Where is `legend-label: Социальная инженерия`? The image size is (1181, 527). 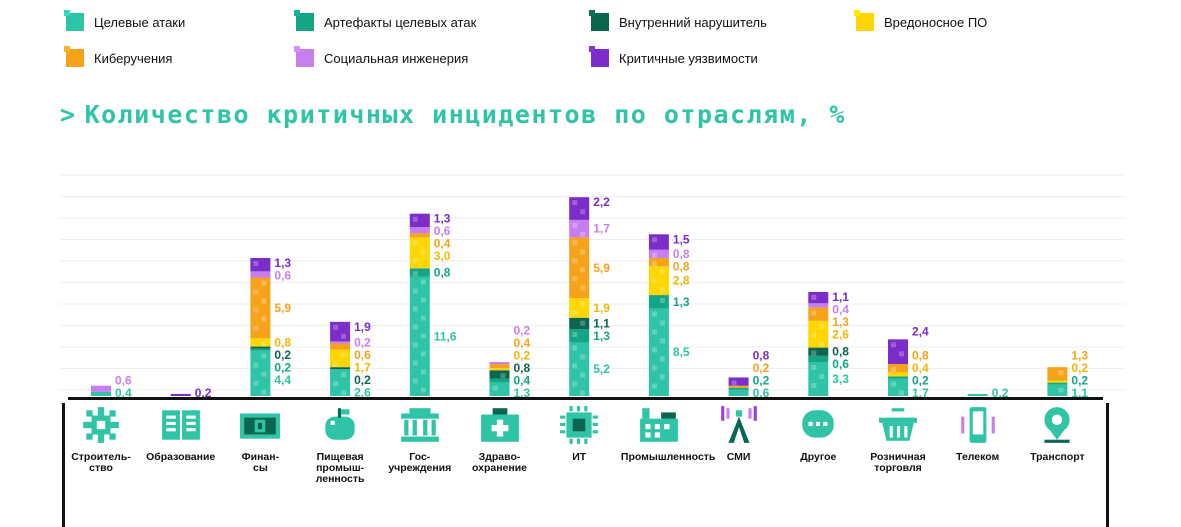 legend-label: Социальная инженерия is located at coordinates (396, 58).